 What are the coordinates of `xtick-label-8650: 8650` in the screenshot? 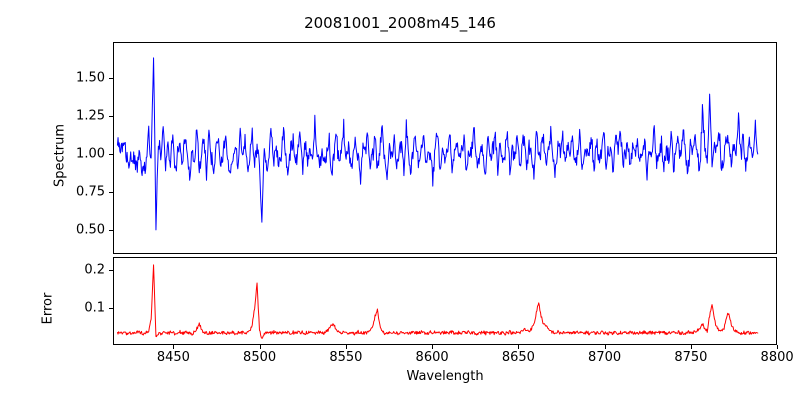 It's located at (518, 357).